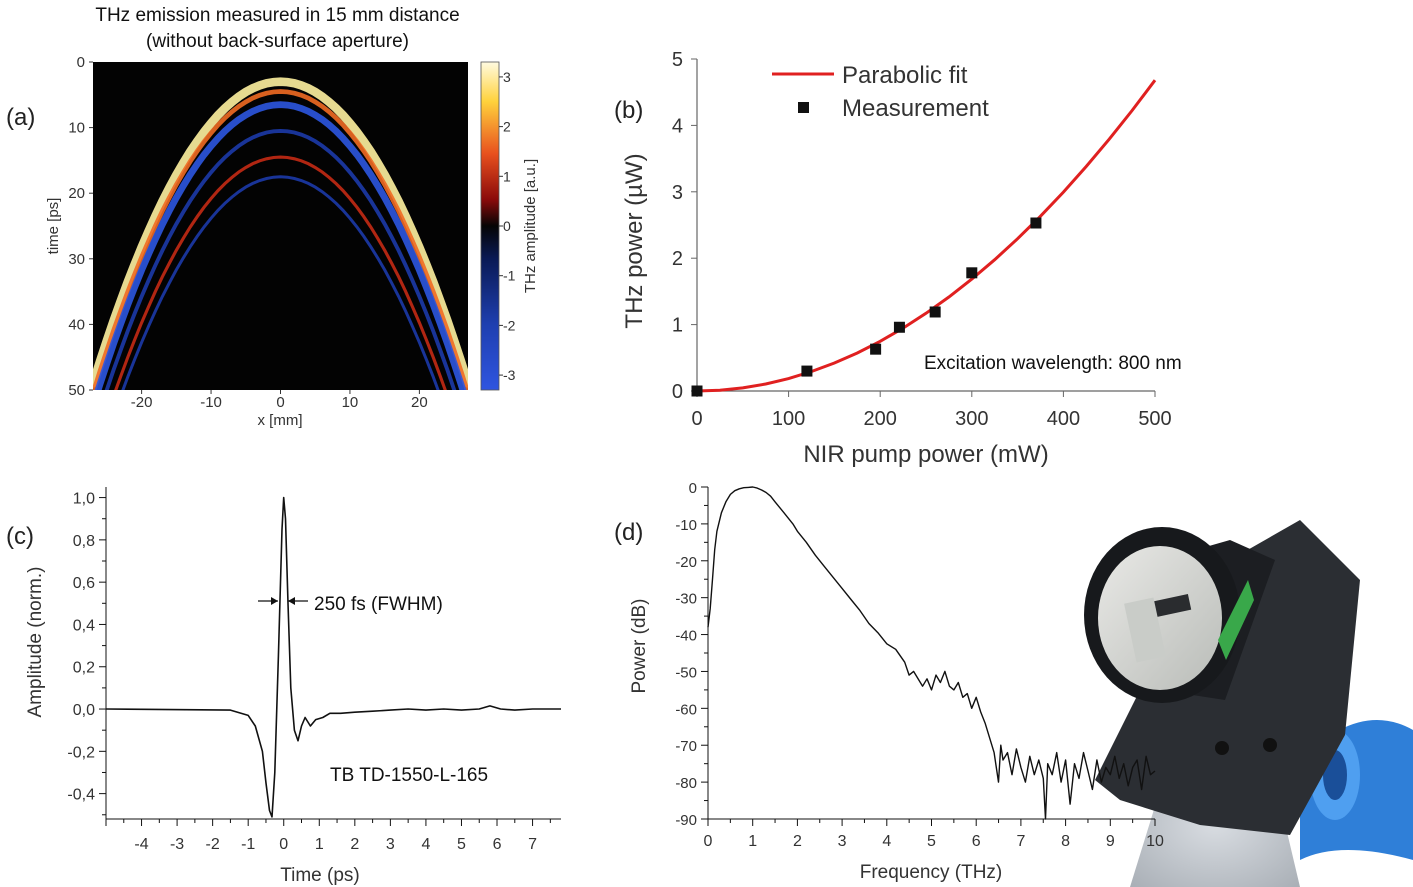  I want to click on freq-y-tick-label: -40, so click(686, 636).